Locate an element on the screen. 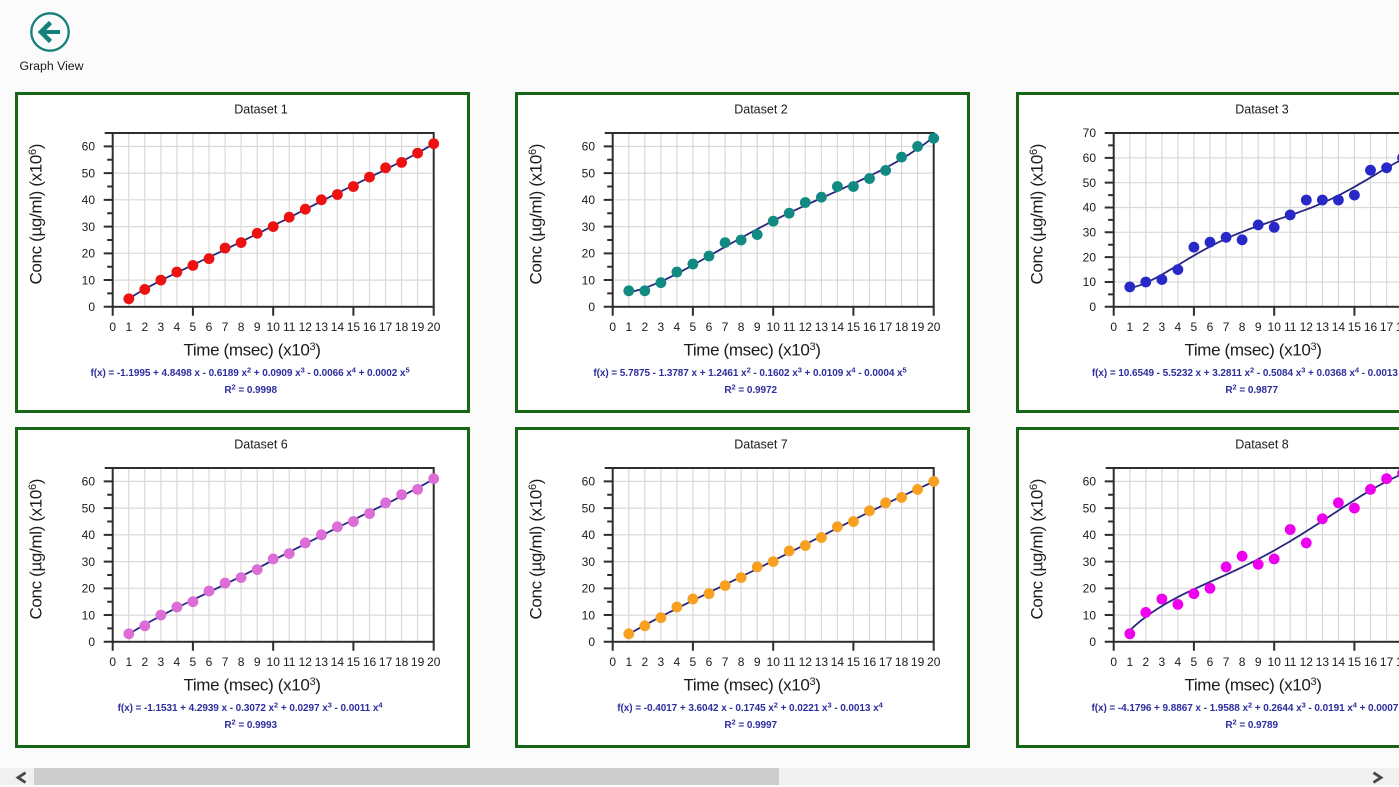  svg-text: Graph View is located at coordinates (52, 66).